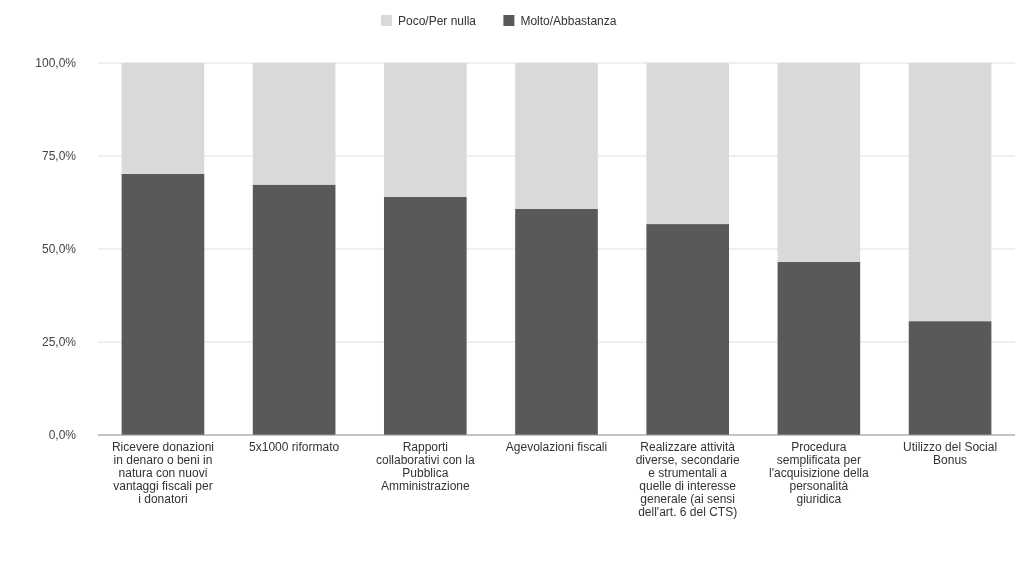  I want to click on y-tick-label: 0,0%, so click(62, 435).